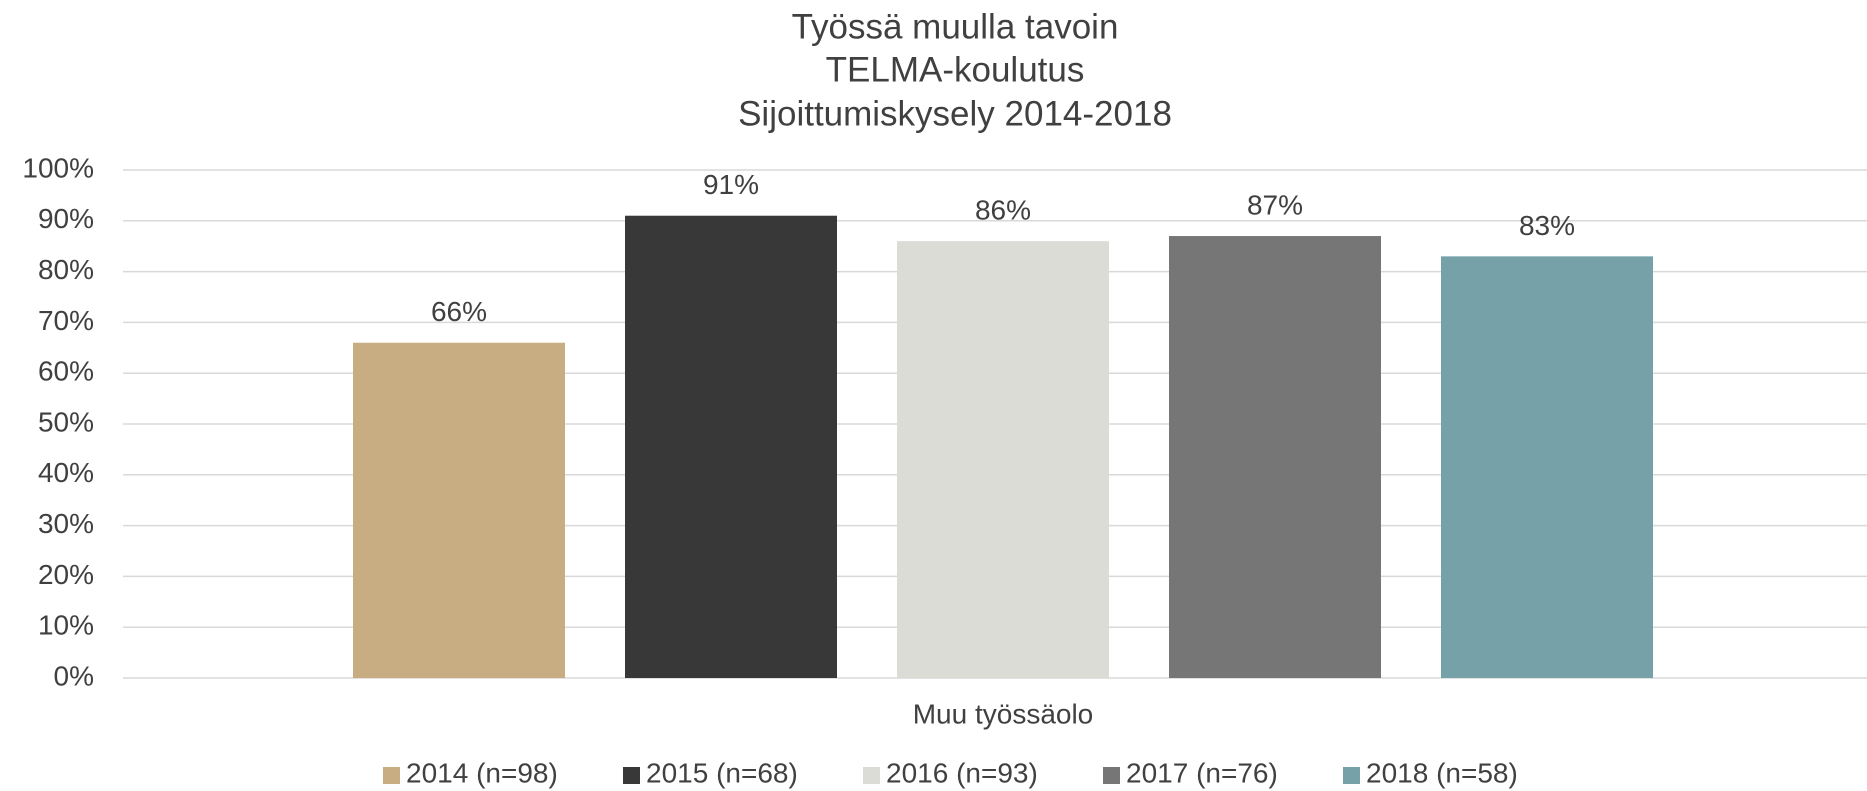 This screenshot has height=791, width=1867. What do you see at coordinates (482, 772) in the screenshot?
I see `legend-label: 2014 (n=98)` at bounding box center [482, 772].